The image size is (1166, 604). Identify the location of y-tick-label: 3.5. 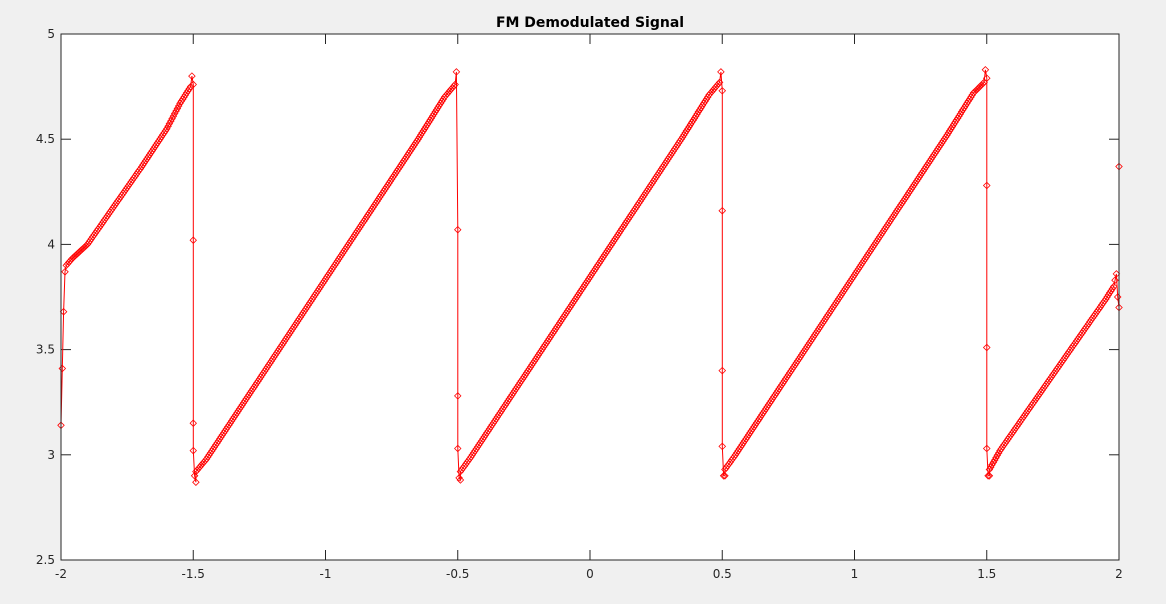
(45, 350).